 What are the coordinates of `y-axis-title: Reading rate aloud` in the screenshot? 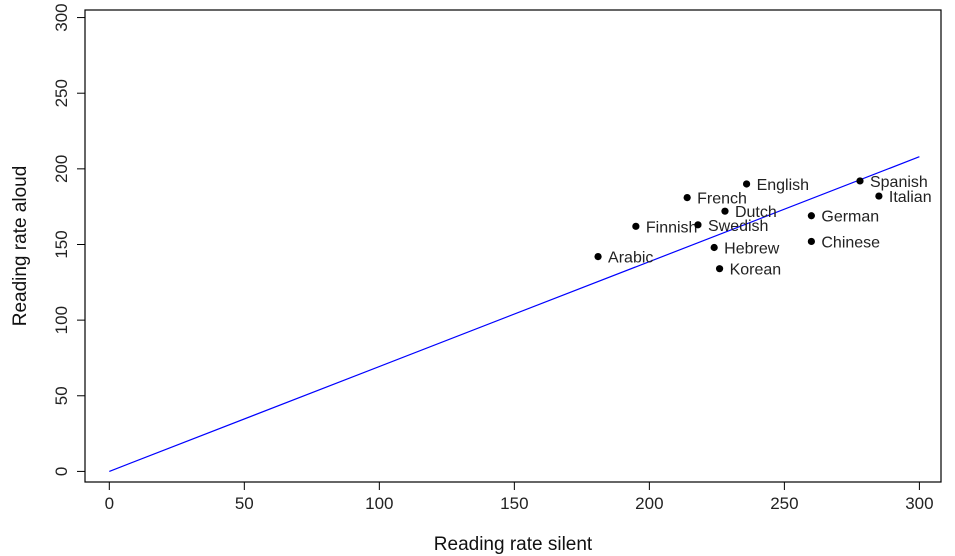 It's located at (20, 246).